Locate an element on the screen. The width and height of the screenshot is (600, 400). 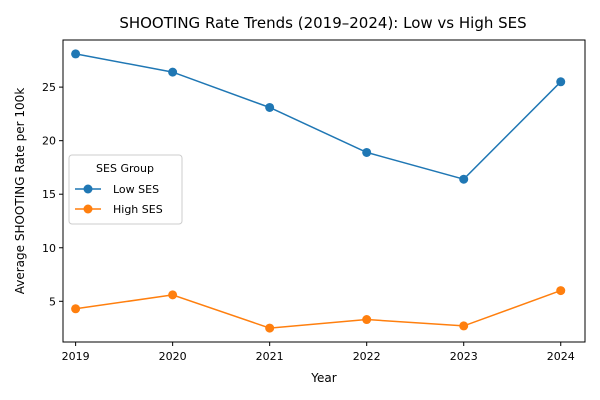
legend-box is located at coordinates (125, 189).